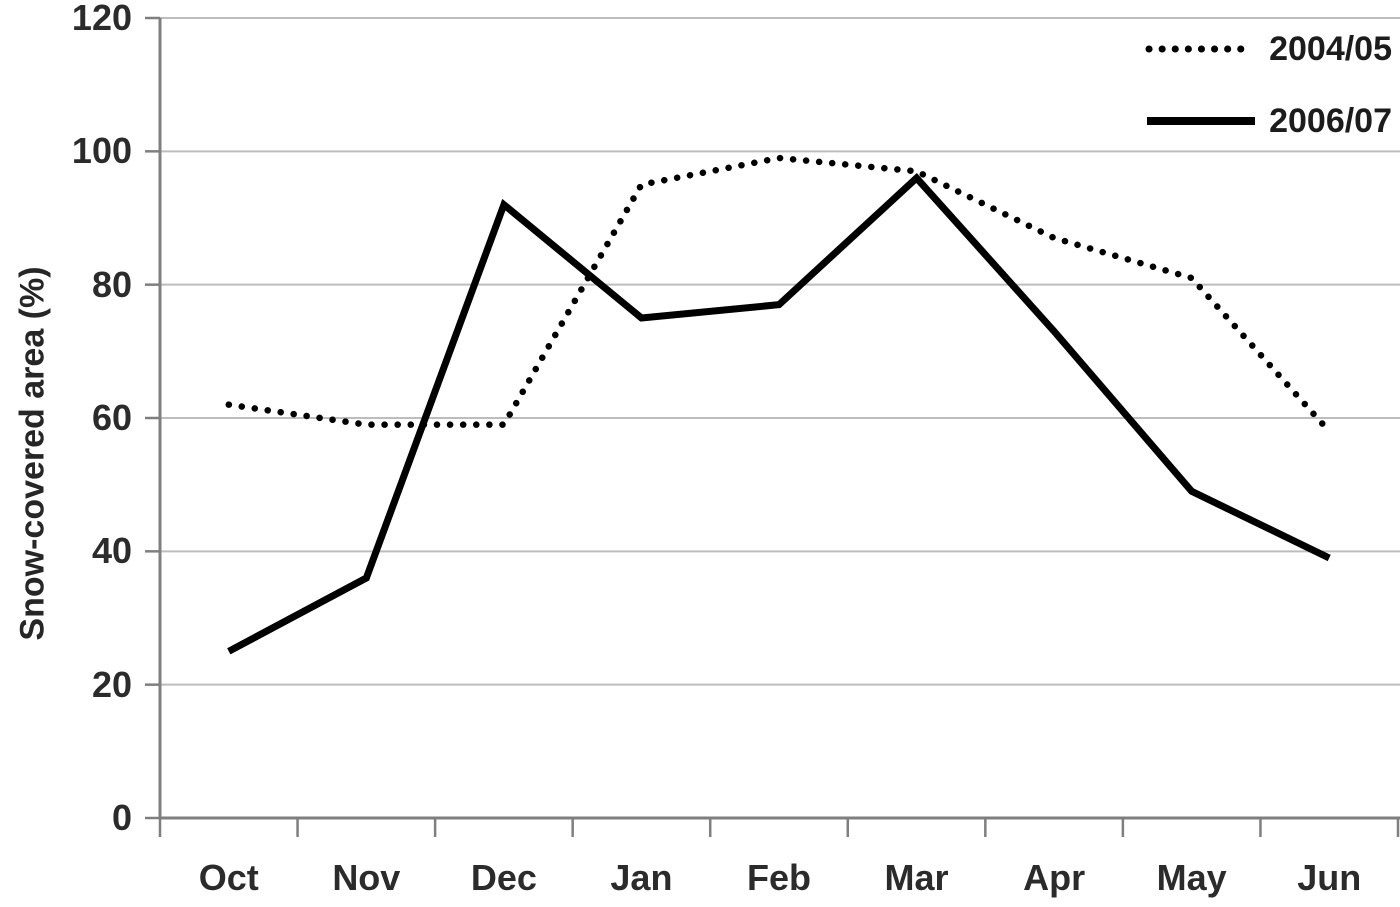 The image size is (1400, 907). Describe the element at coordinates (641, 877) in the screenshot. I see `x-tick-label: Jan` at that location.